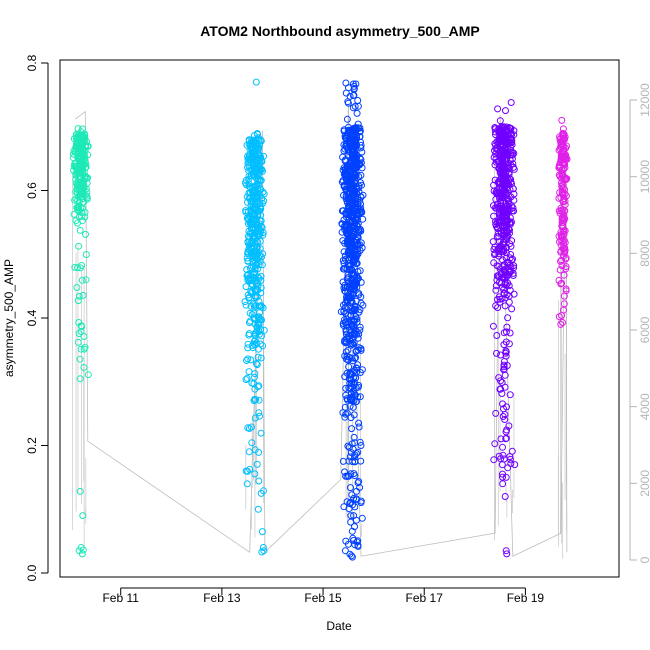 This screenshot has width=650, height=650. Describe the element at coordinates (323, 596) in the screenshot. I see `x-axis: Feb 11 Feb 13 Feb 15 Feb 17 Feb 19` at that location.